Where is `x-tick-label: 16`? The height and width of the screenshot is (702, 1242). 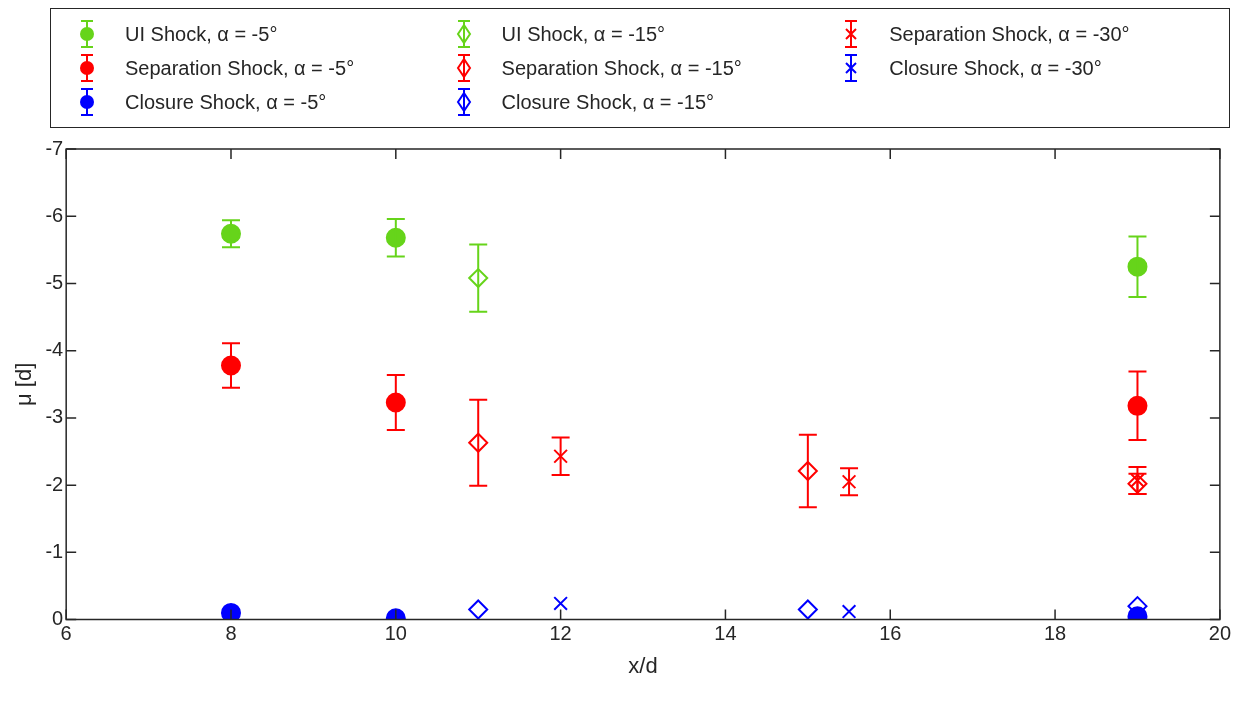 x-tick-label: 16 is located at coordinates (890, 633).